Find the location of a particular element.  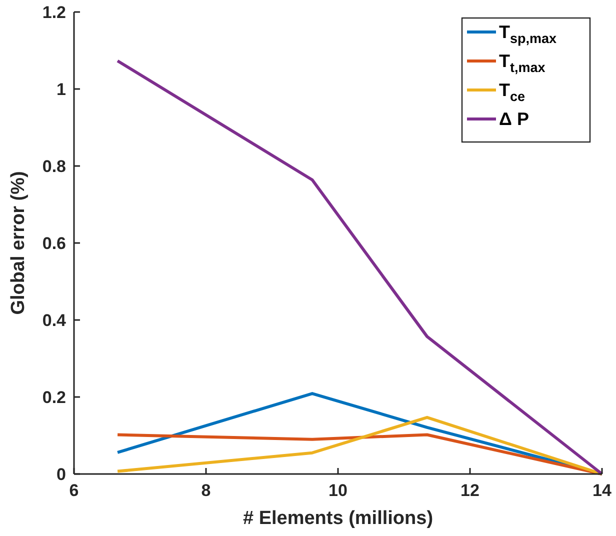

y-tick-label: 0.2 is located at coordinates (54, 397).